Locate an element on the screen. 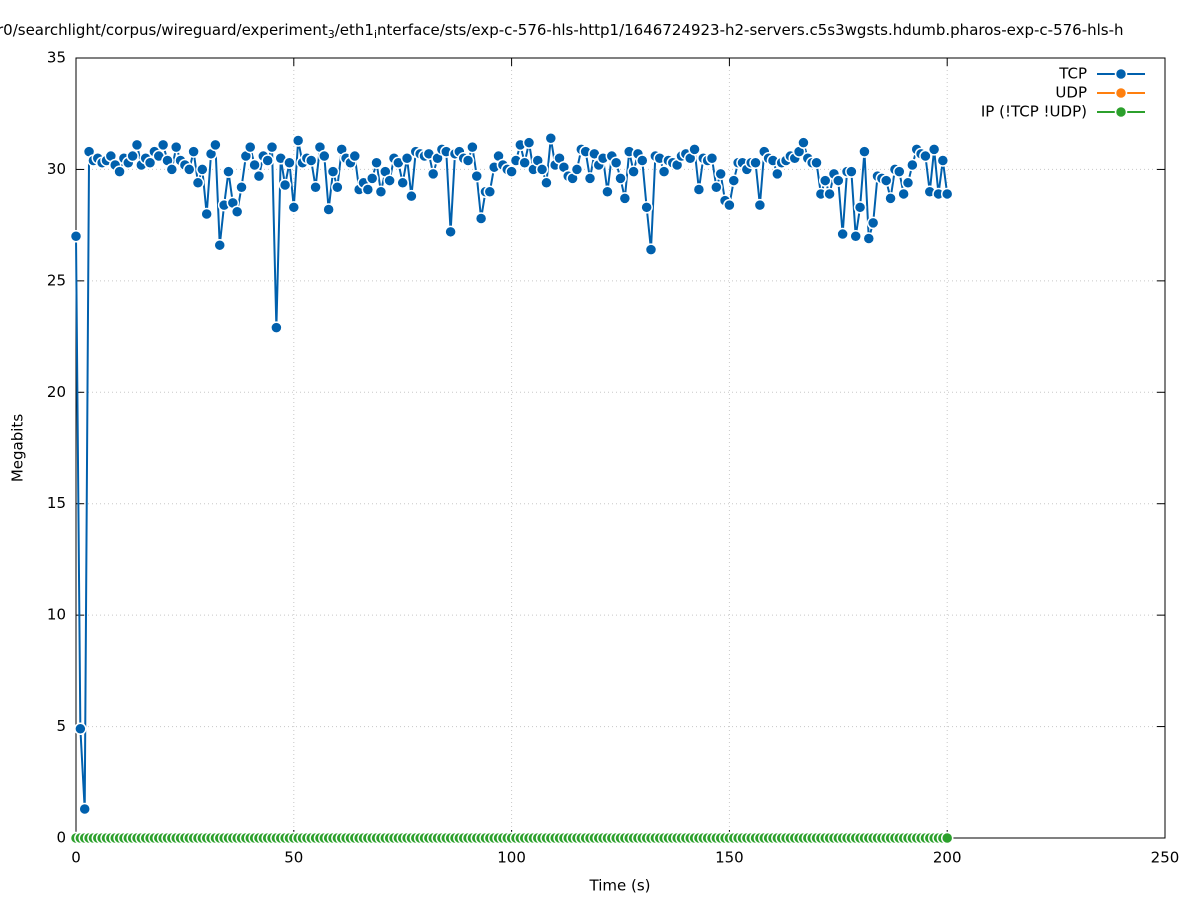  legend-label: UDP is located at coordinates (1071, 93).